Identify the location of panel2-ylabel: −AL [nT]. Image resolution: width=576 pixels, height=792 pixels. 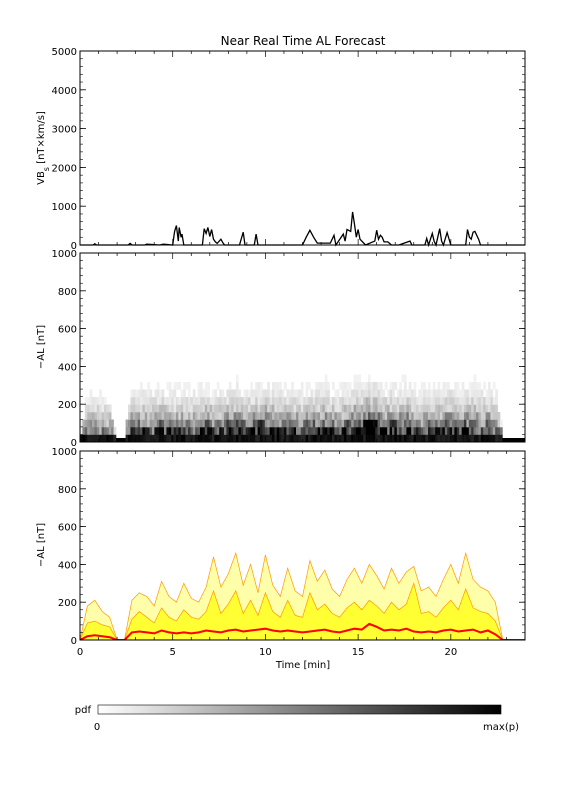
(41, 347).